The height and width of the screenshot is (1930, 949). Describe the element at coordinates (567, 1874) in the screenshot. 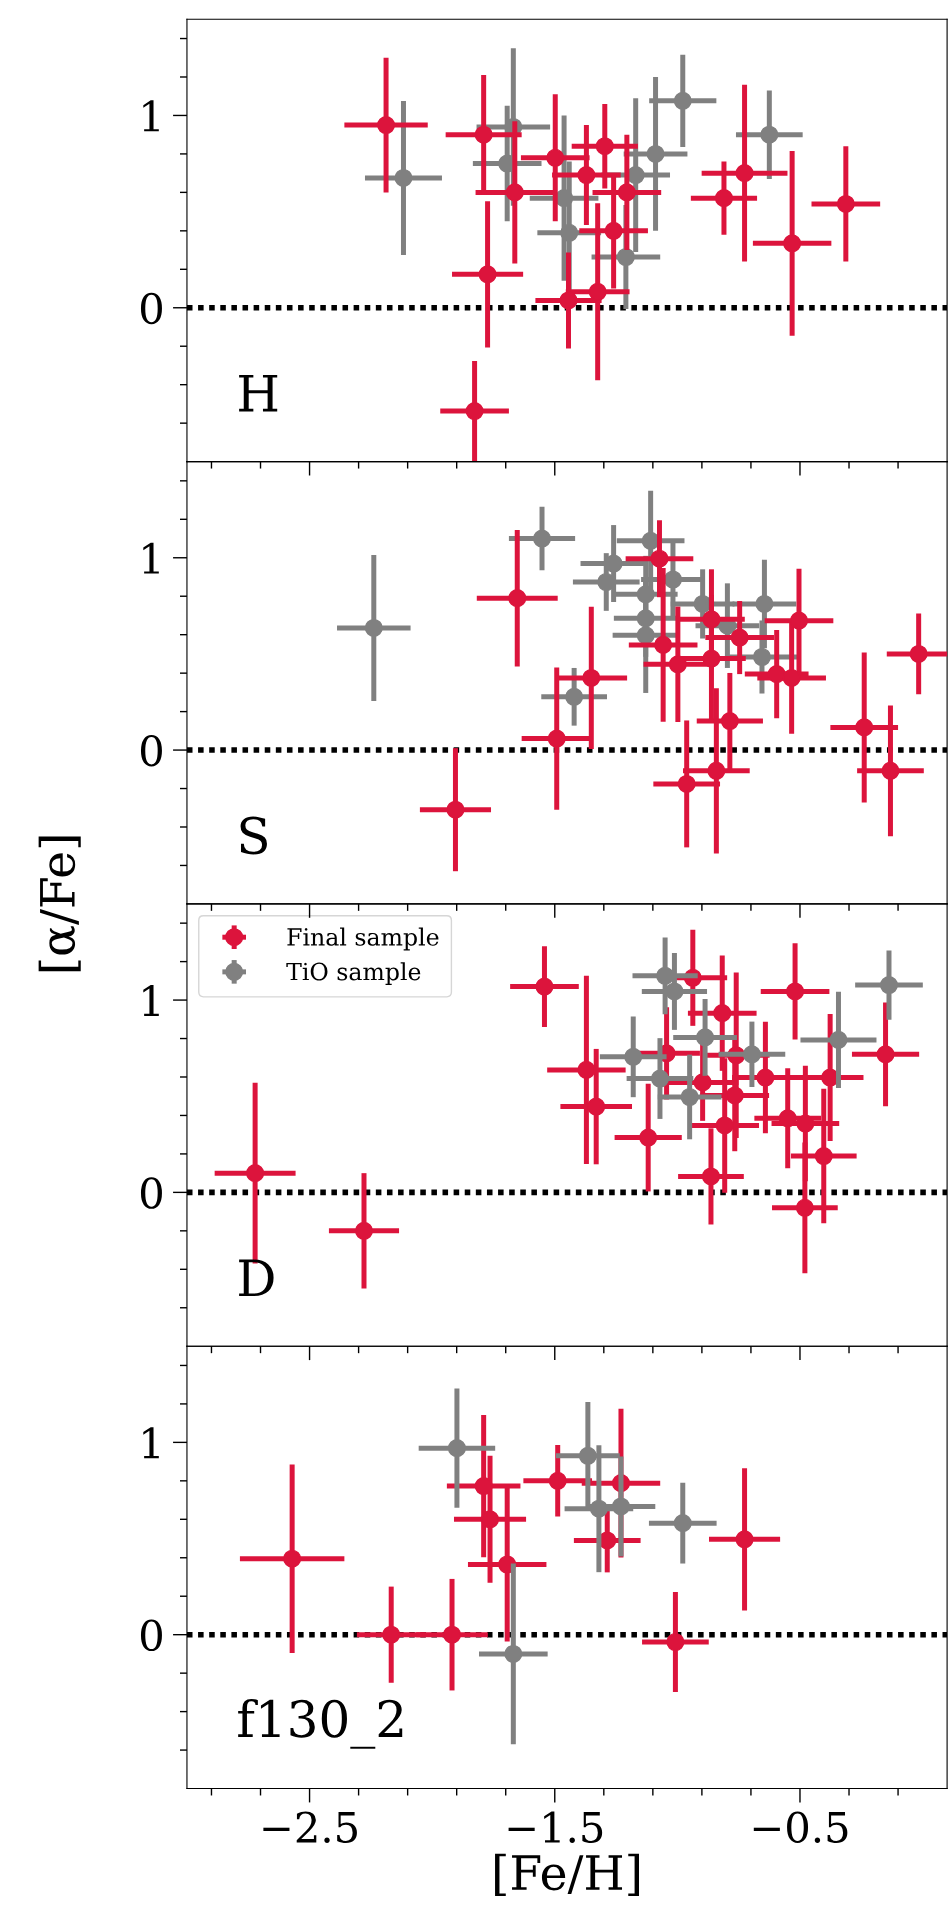

I see `x-axis-title: [Fe/H]` at that location.